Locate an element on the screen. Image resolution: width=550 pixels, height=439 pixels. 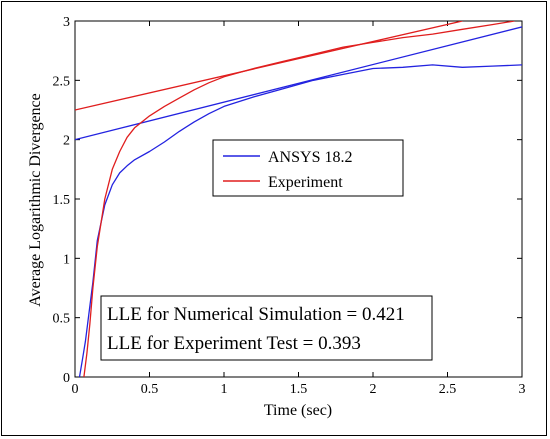
x-tick-label: 0.5 is located at coordinates (150, 389).